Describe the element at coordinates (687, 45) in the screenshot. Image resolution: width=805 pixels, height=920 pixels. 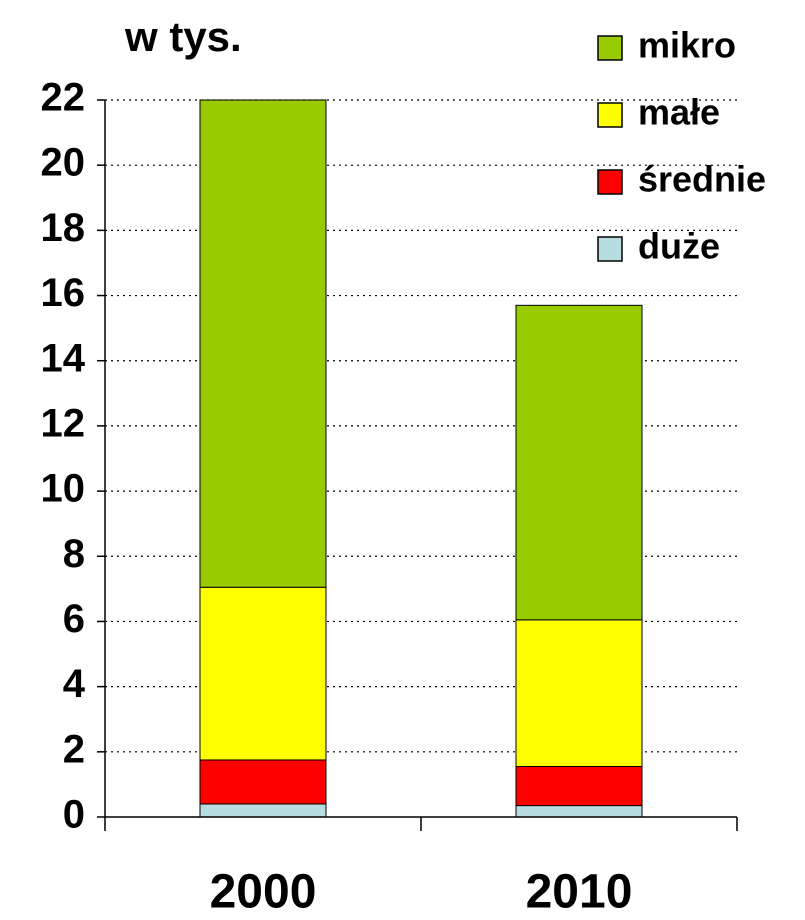
I see `legend-label: mikro` at that location.